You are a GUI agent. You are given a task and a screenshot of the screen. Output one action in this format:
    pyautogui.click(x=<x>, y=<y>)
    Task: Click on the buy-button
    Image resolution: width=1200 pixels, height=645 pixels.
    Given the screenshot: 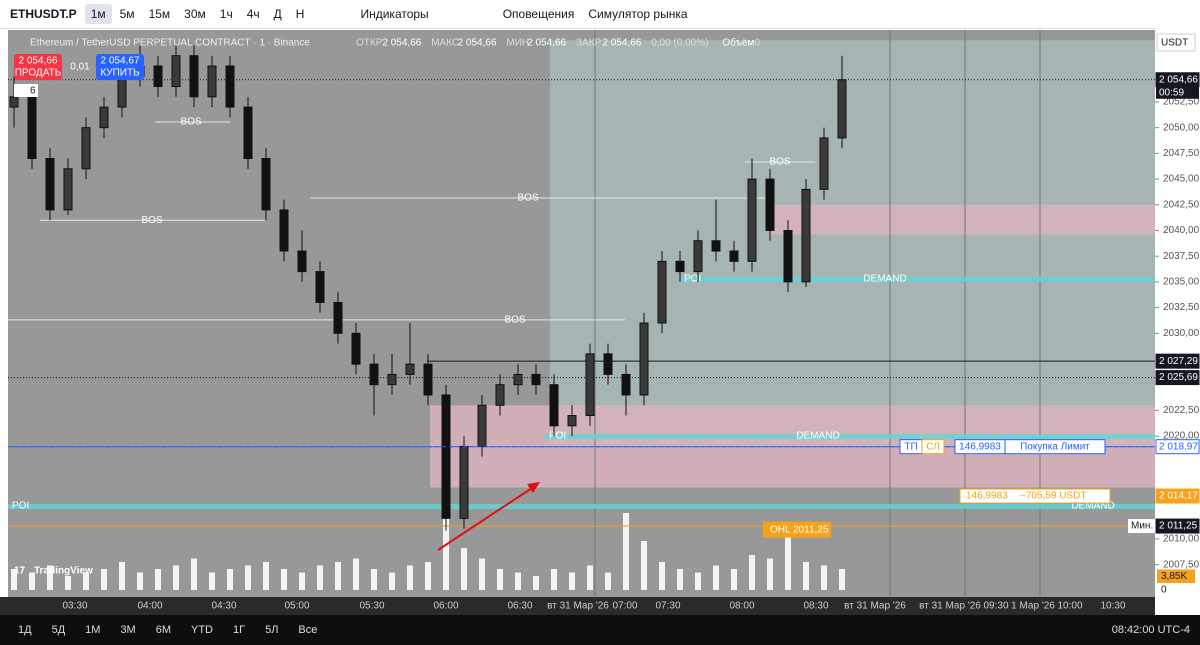 What is the action you would take?
    pyautogui.click(x=120, y=67)
    